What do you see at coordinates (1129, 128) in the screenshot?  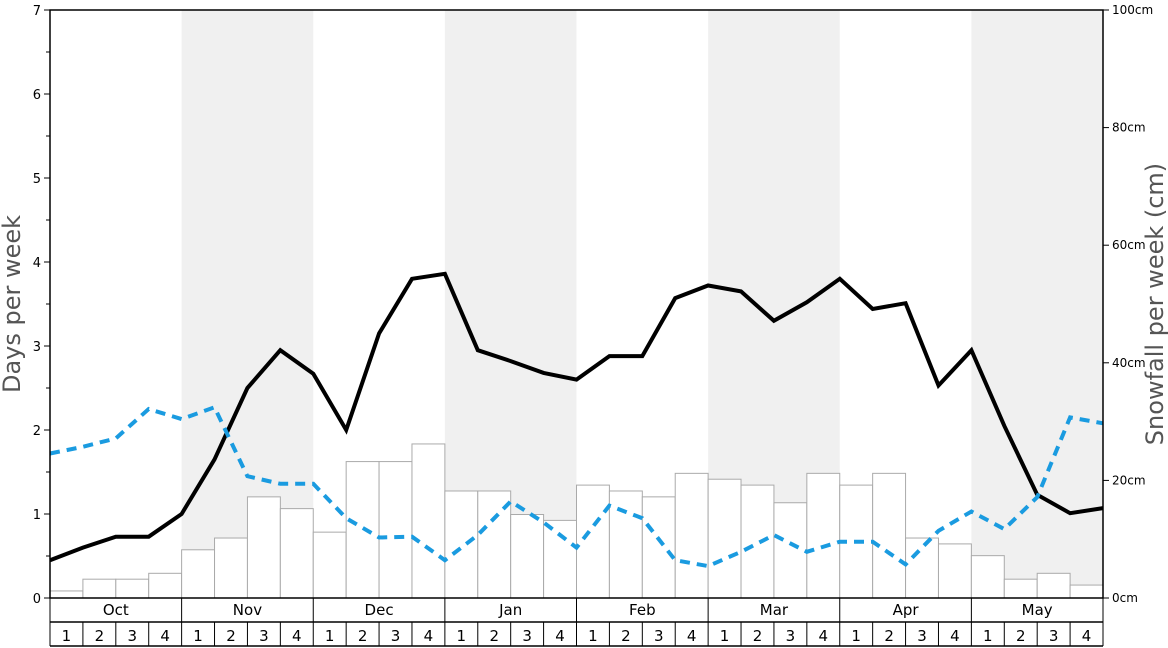 I see `right-tick-label: 80cm` at bounding box center [1129, 128].